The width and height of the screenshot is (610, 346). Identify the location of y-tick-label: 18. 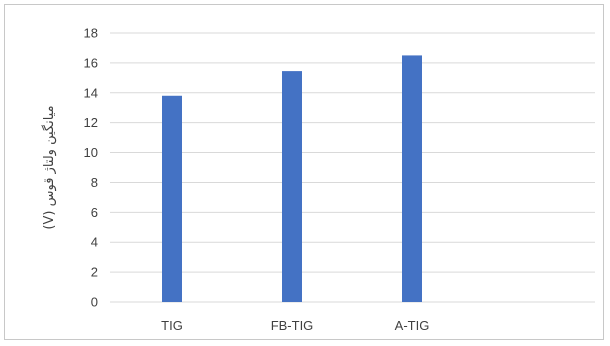
(91, 33).